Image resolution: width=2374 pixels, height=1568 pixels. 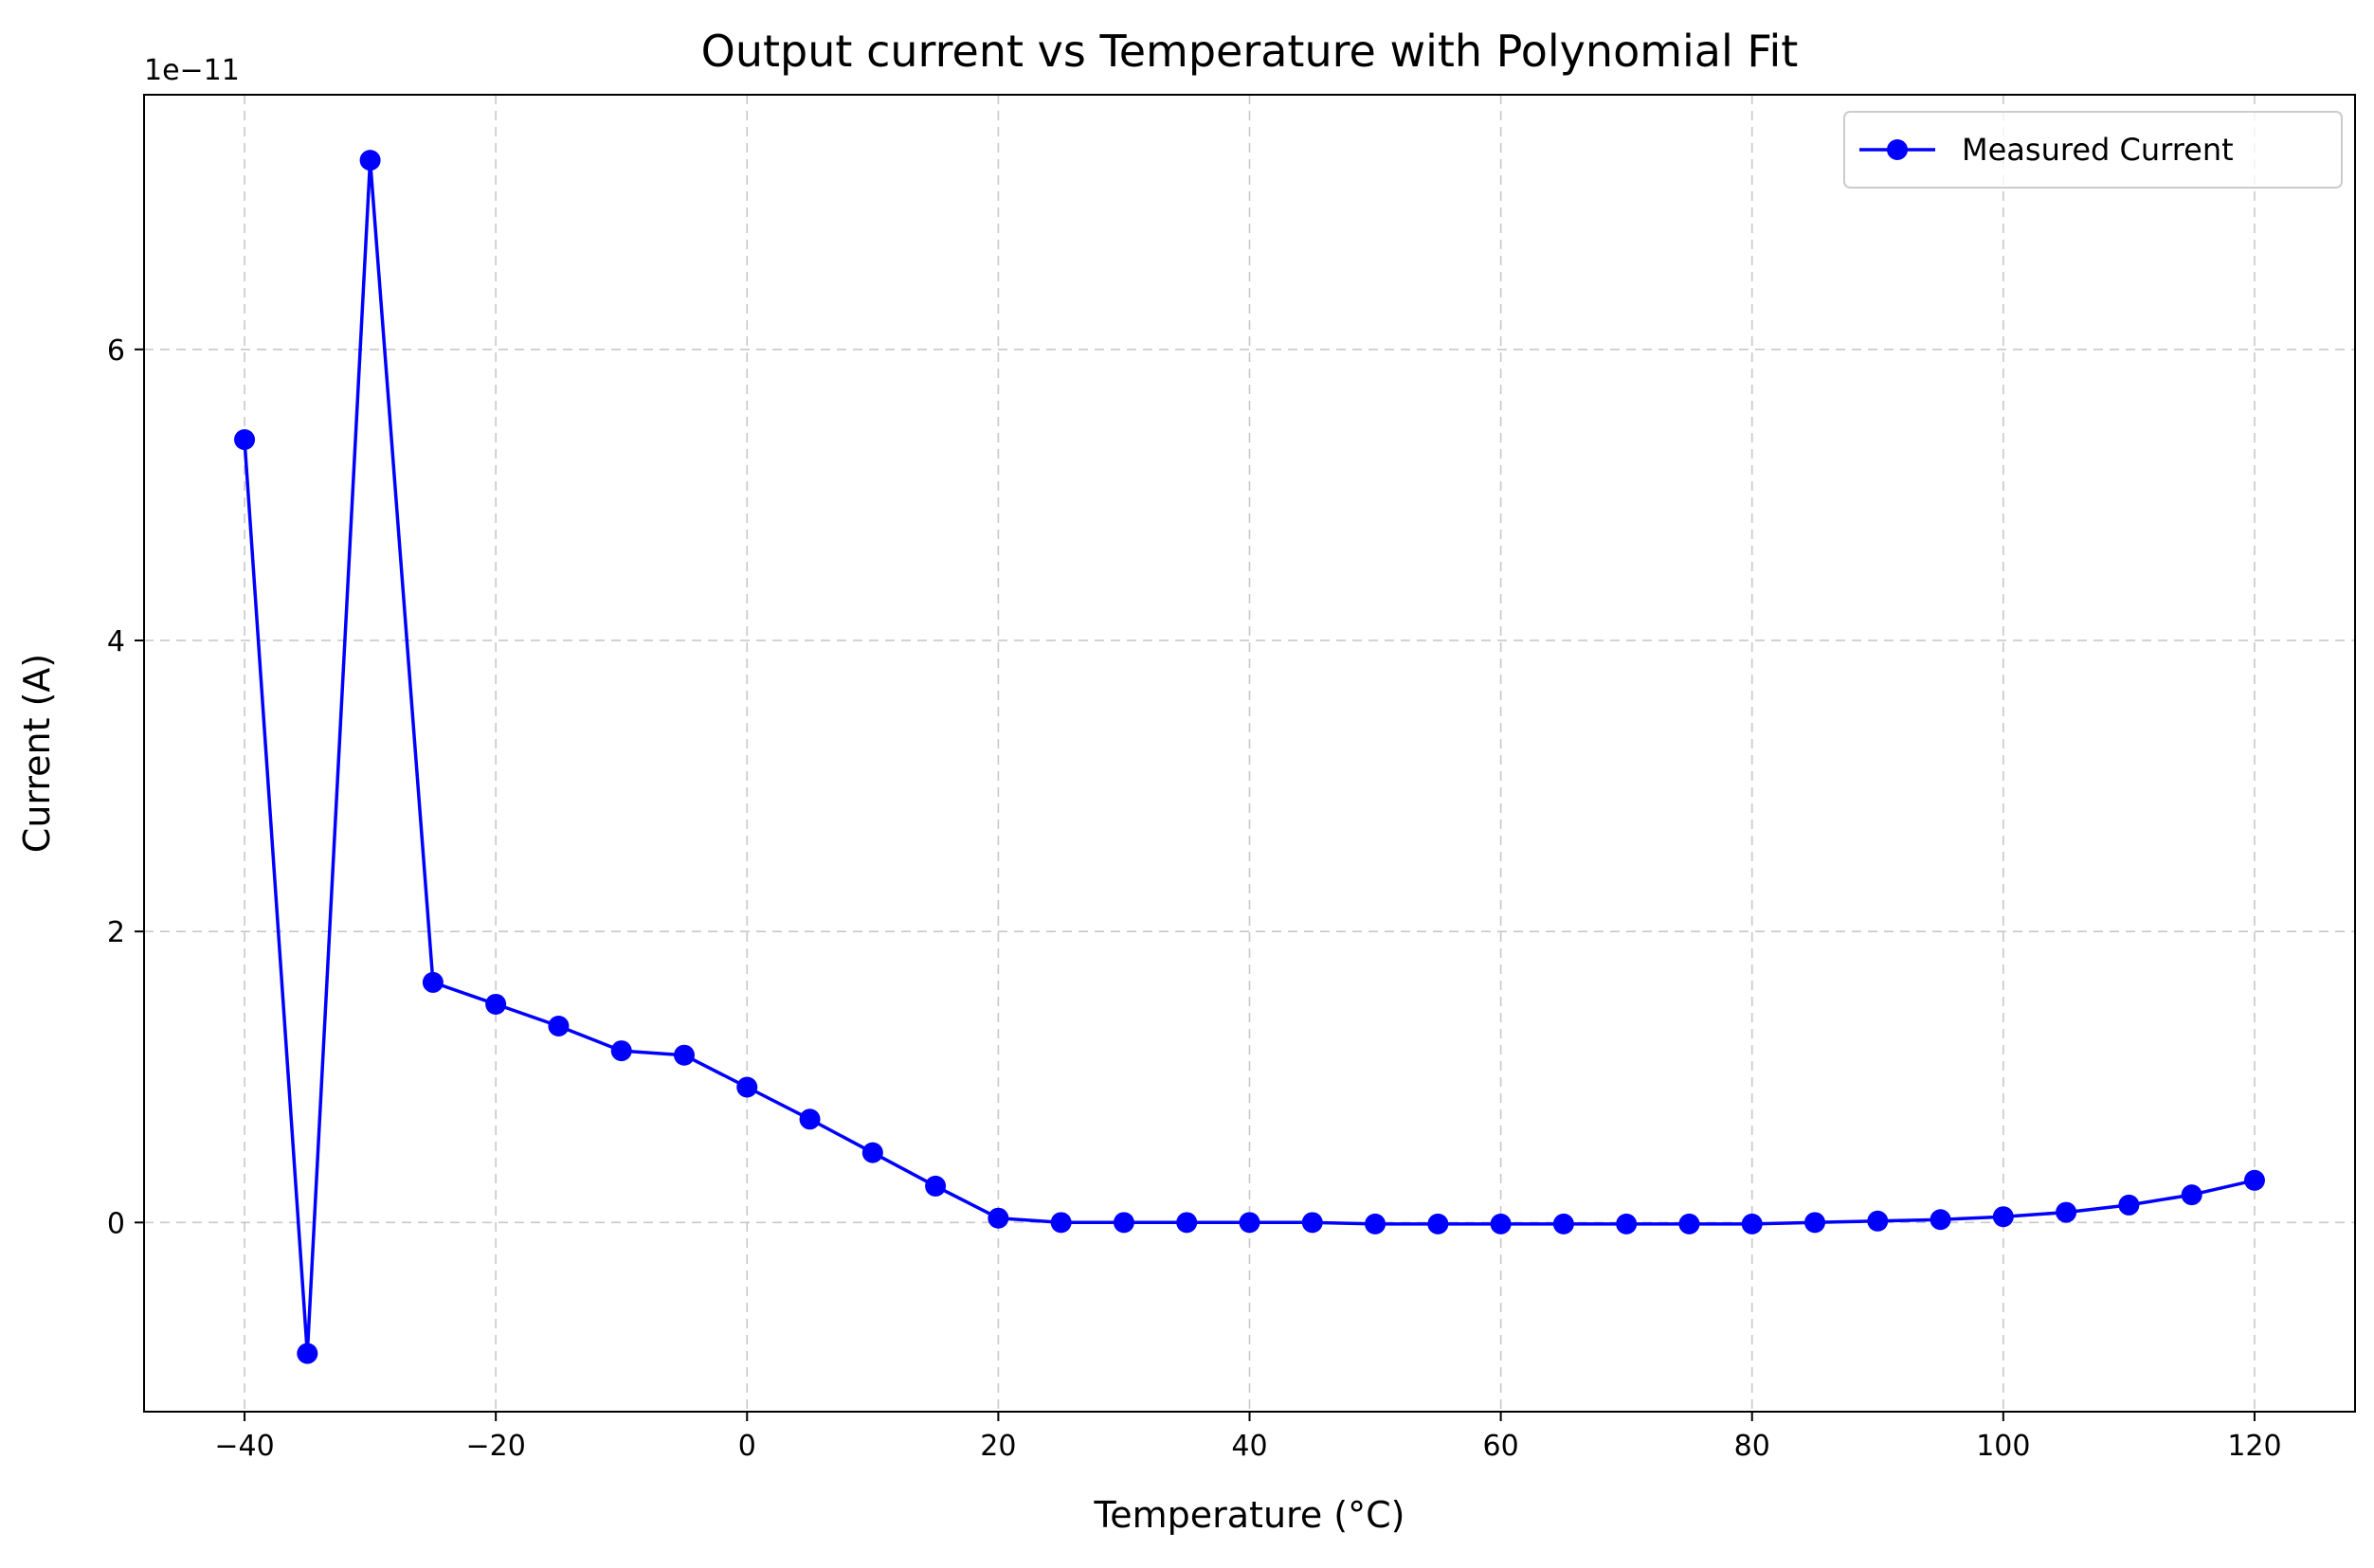 What do you see at coordinates (2098, 150) in the screenshot?
I see `legend-label: Measured Current` at bounding box center [2098, 150].